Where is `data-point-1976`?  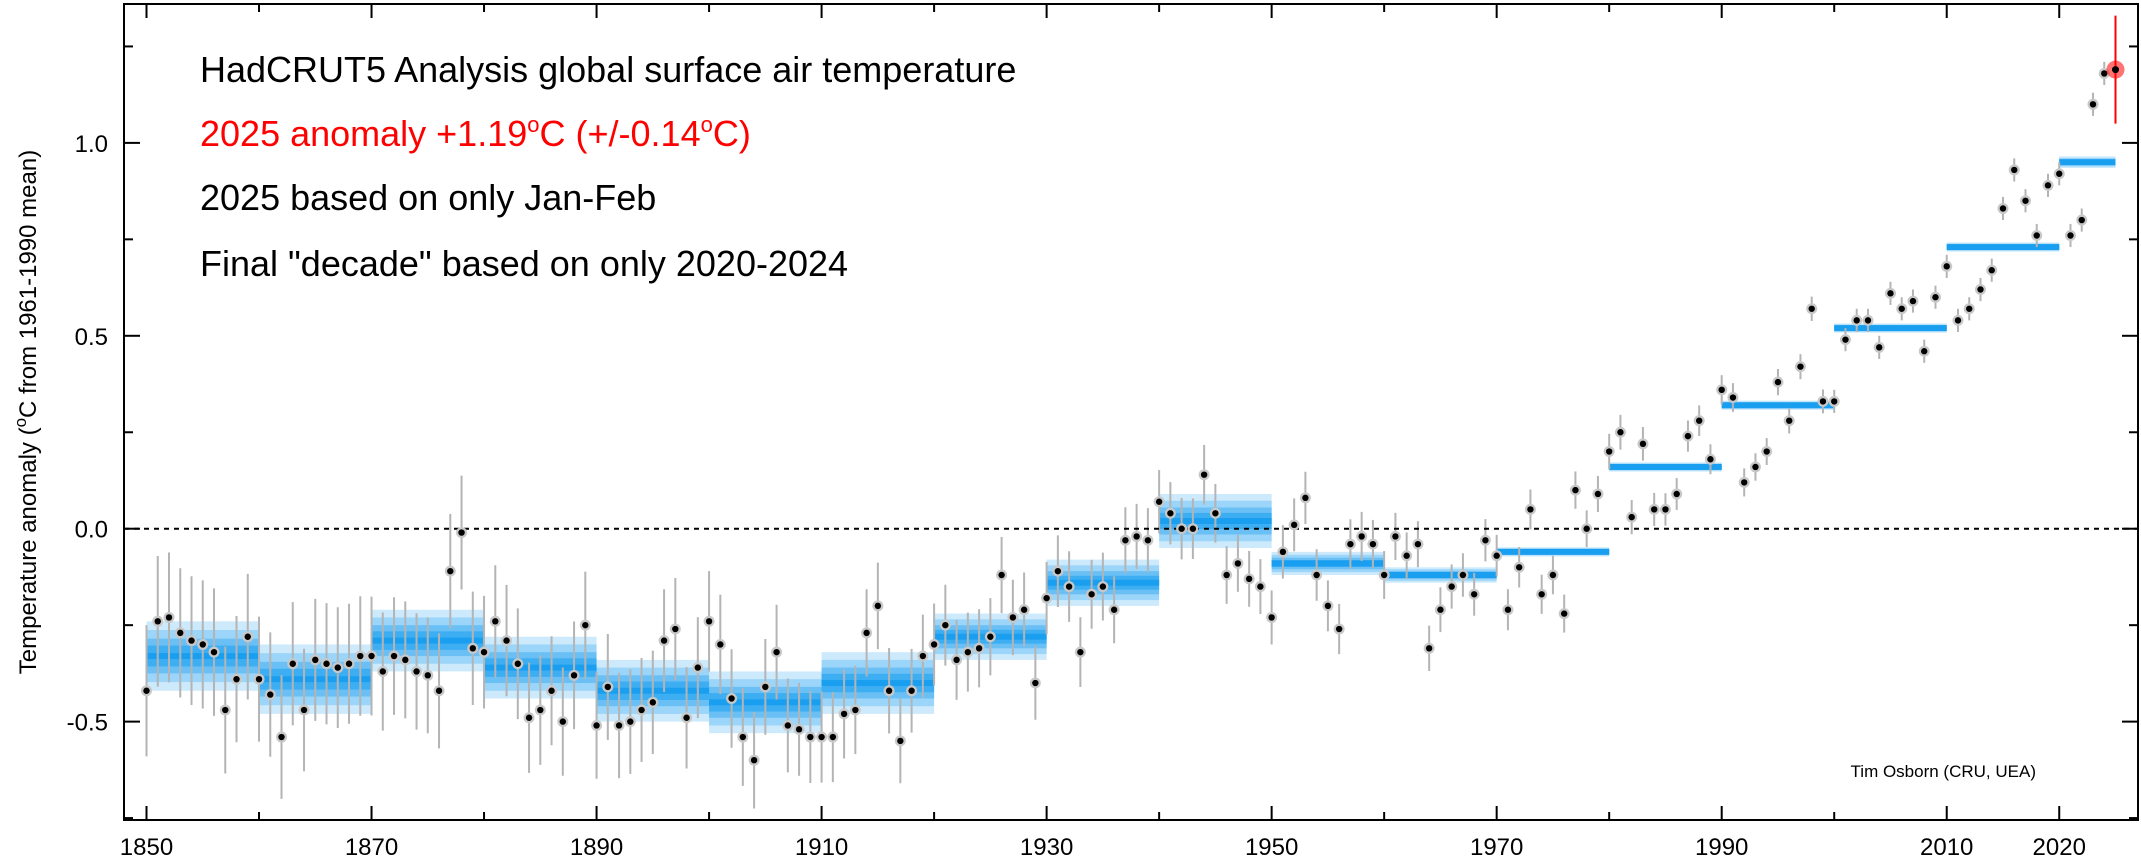
data-point-1976 is located at coordinates (1564, 613).